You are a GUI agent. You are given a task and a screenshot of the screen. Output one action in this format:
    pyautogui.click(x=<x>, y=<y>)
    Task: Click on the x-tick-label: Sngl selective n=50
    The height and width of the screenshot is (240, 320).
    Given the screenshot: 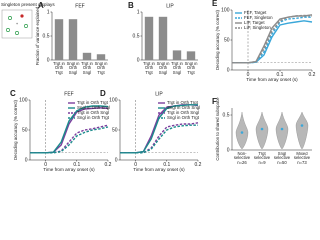 What is the action you would take?
    pyautogui.click(x=282, y=158)
    